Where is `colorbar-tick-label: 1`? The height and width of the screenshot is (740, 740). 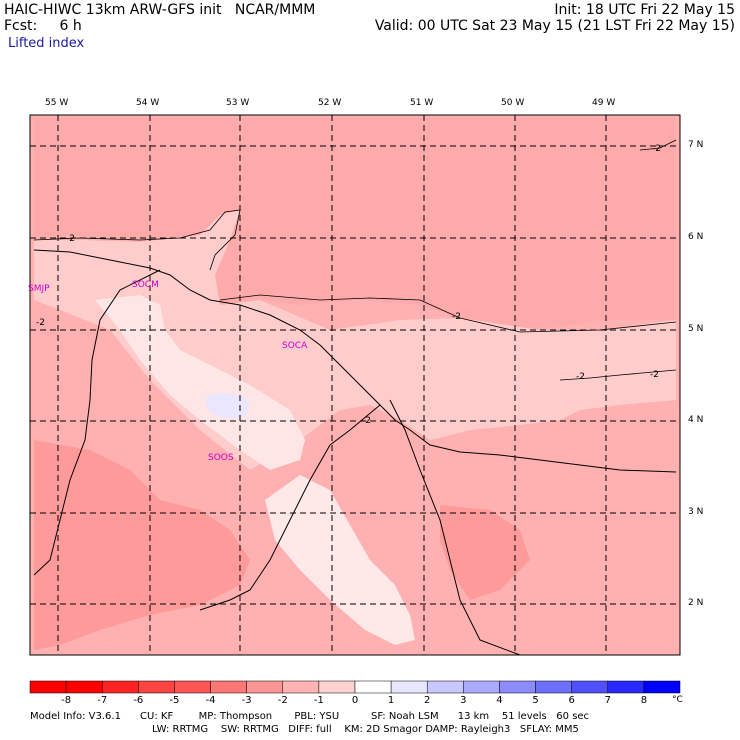
colorbar-tick-label: 1 is located at coordinates (391, 700).